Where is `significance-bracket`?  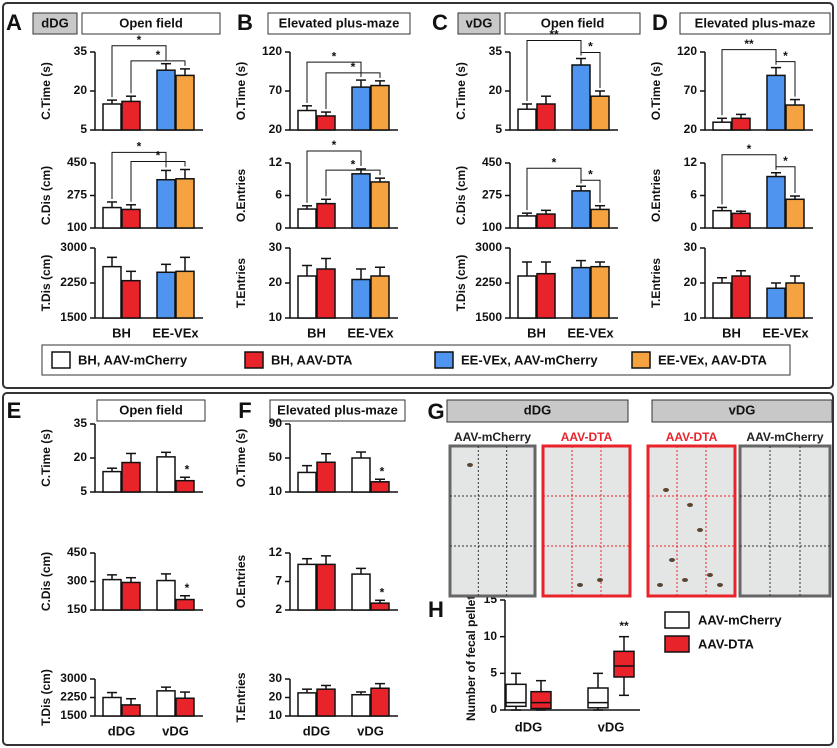
significance-bracket is located at coordinates (785, 180).